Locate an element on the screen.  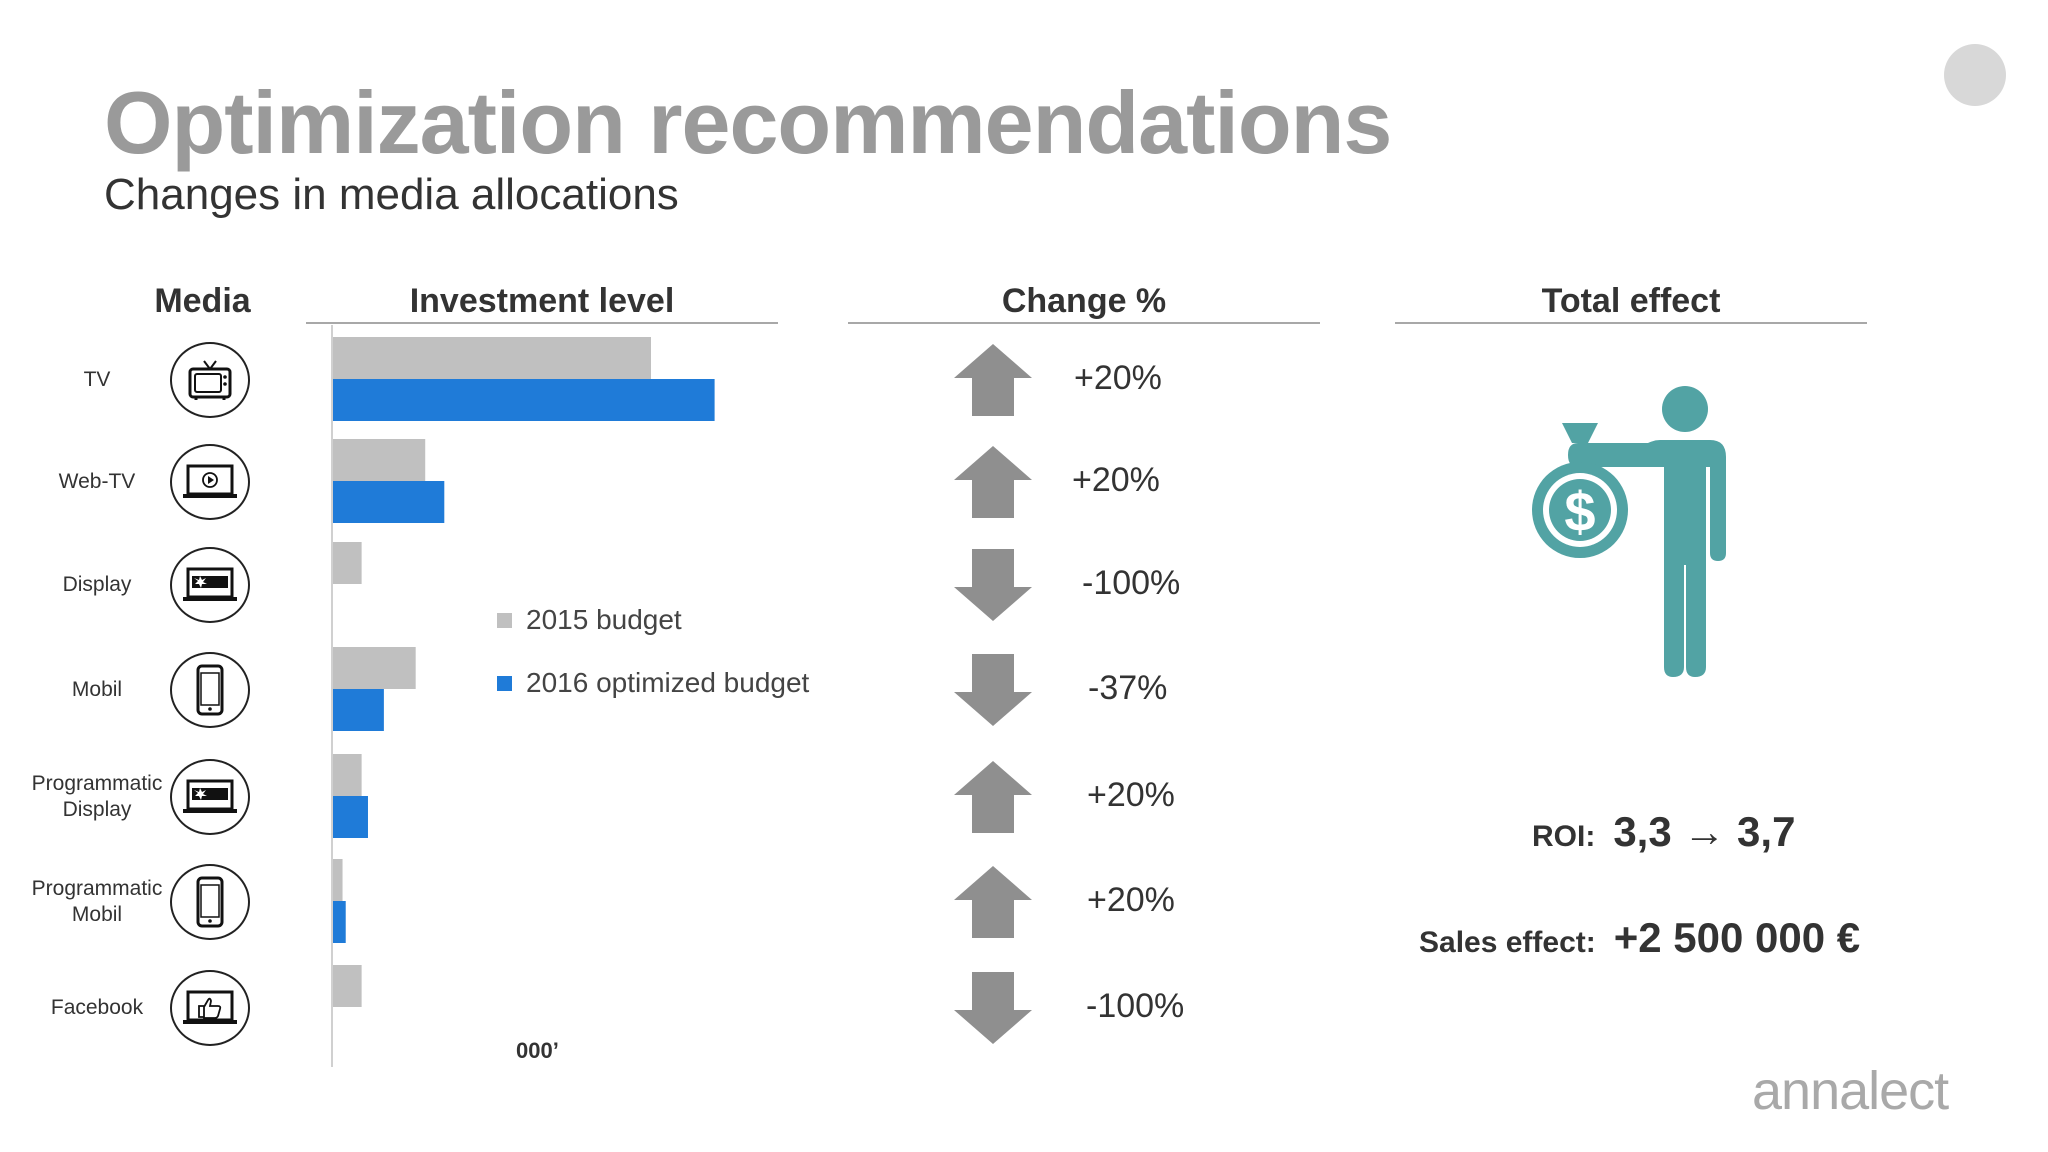
roi-line: ROI: 3,3 → 3,7 is located at coordinates (1663, 832).